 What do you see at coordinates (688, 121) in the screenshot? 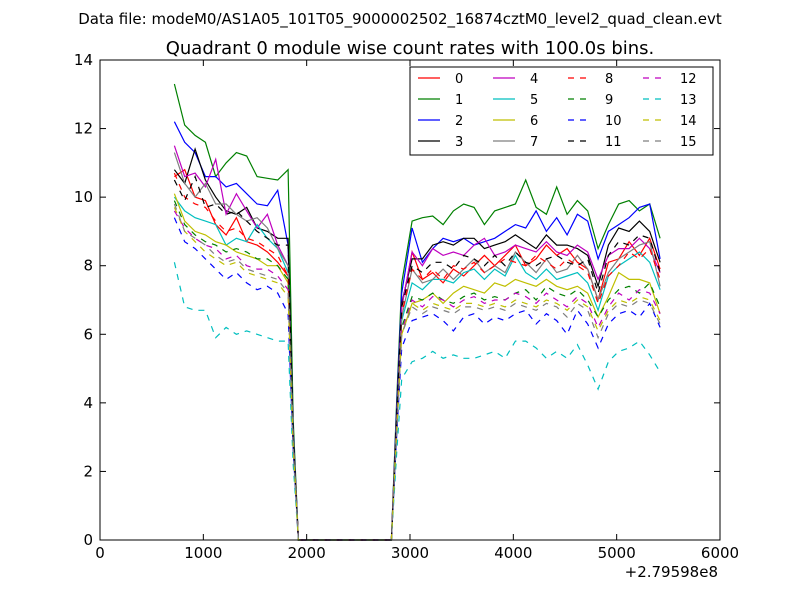
I see `legend-label-14: 14` at bounding box center [688, 121].